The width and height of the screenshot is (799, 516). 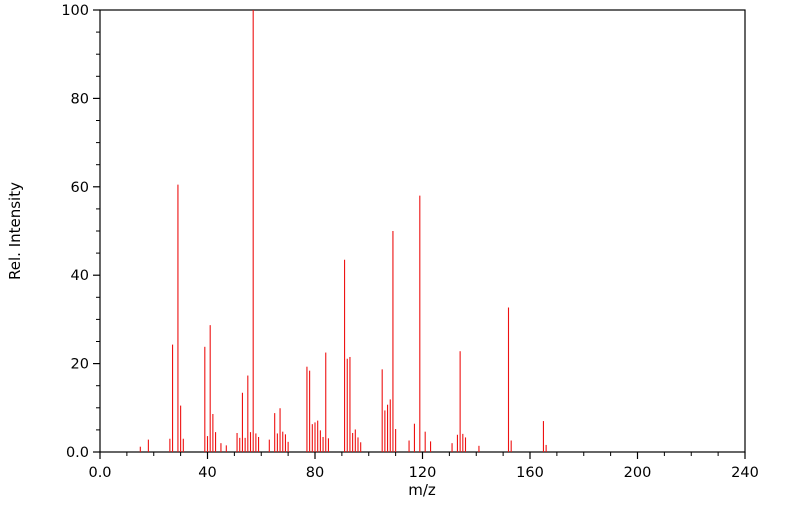 What do you see at coordinates (80, 365) in the screenshot?
I see `y-tick-label: 20` at bounding box center [80, 365].